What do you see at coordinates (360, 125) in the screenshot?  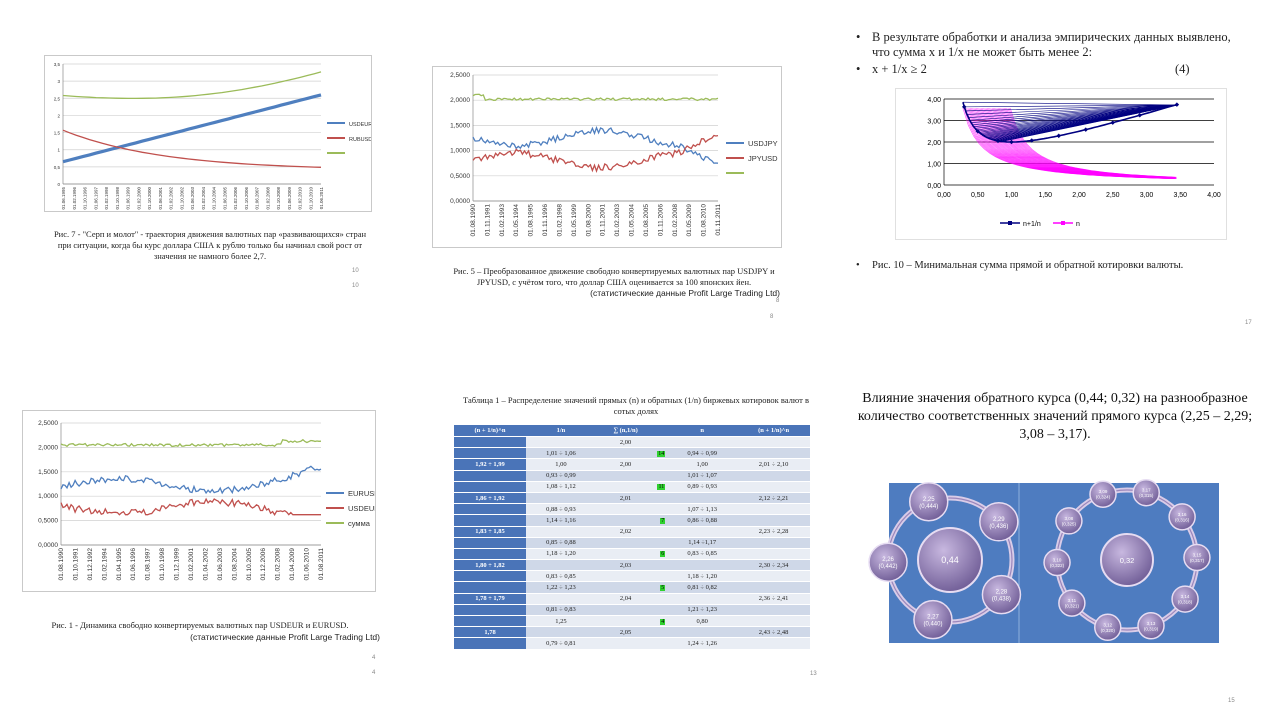 I see `legend-label: USDEUR` at bounding box center [360, 125].